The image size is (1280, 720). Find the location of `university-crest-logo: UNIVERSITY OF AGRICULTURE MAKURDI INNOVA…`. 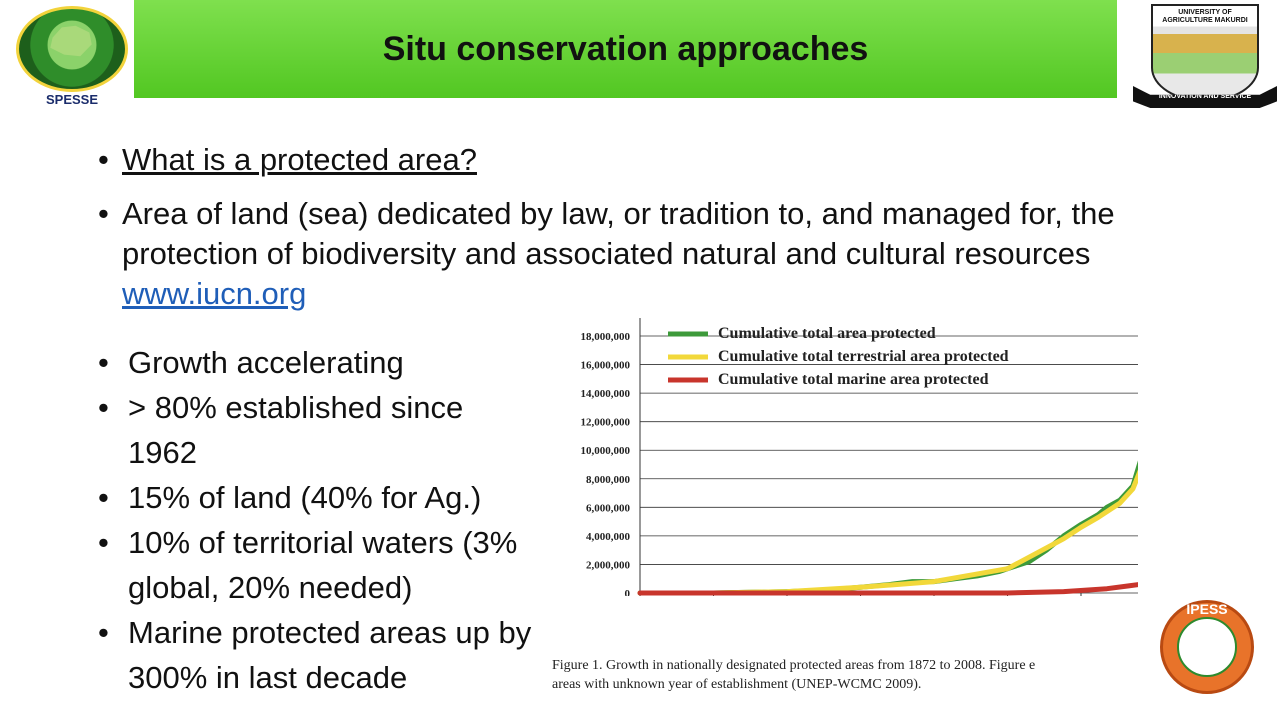

university-crest-logo: UNIVERSITY OF AGRICULTURE MAKURDI INNOVA… is located at coordinates (1205, 58).